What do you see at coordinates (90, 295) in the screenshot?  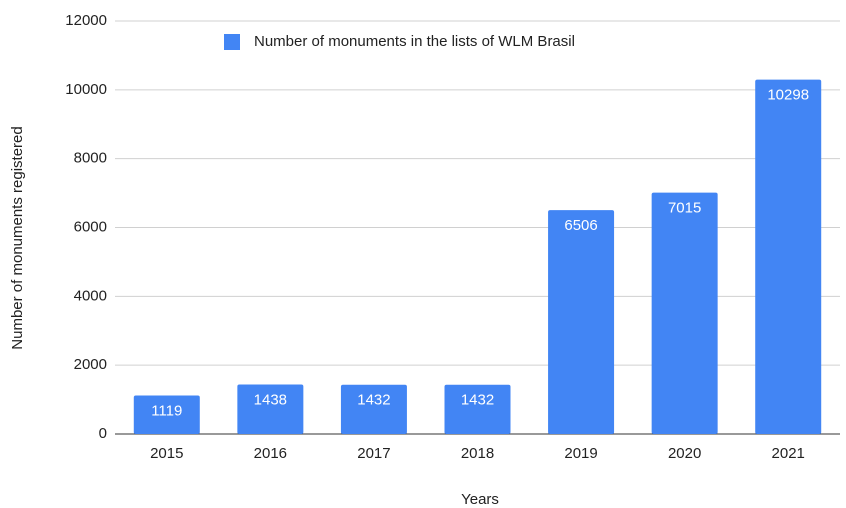 I see `y-tick-label: 4000` at bounding box center [90, 295].